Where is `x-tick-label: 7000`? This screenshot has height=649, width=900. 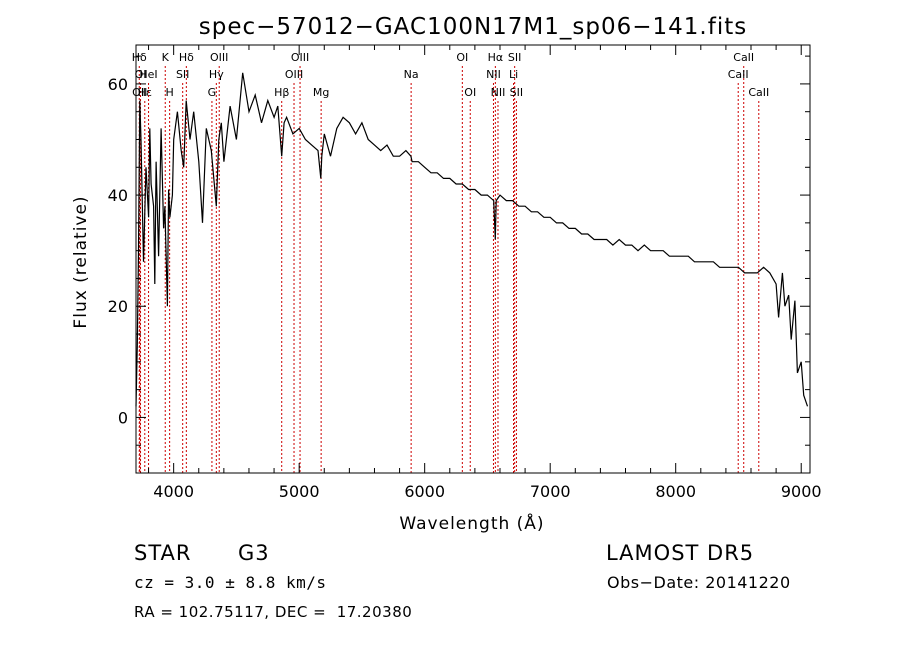
x-tick-label: 7000 is located at coordinates (550, 491).